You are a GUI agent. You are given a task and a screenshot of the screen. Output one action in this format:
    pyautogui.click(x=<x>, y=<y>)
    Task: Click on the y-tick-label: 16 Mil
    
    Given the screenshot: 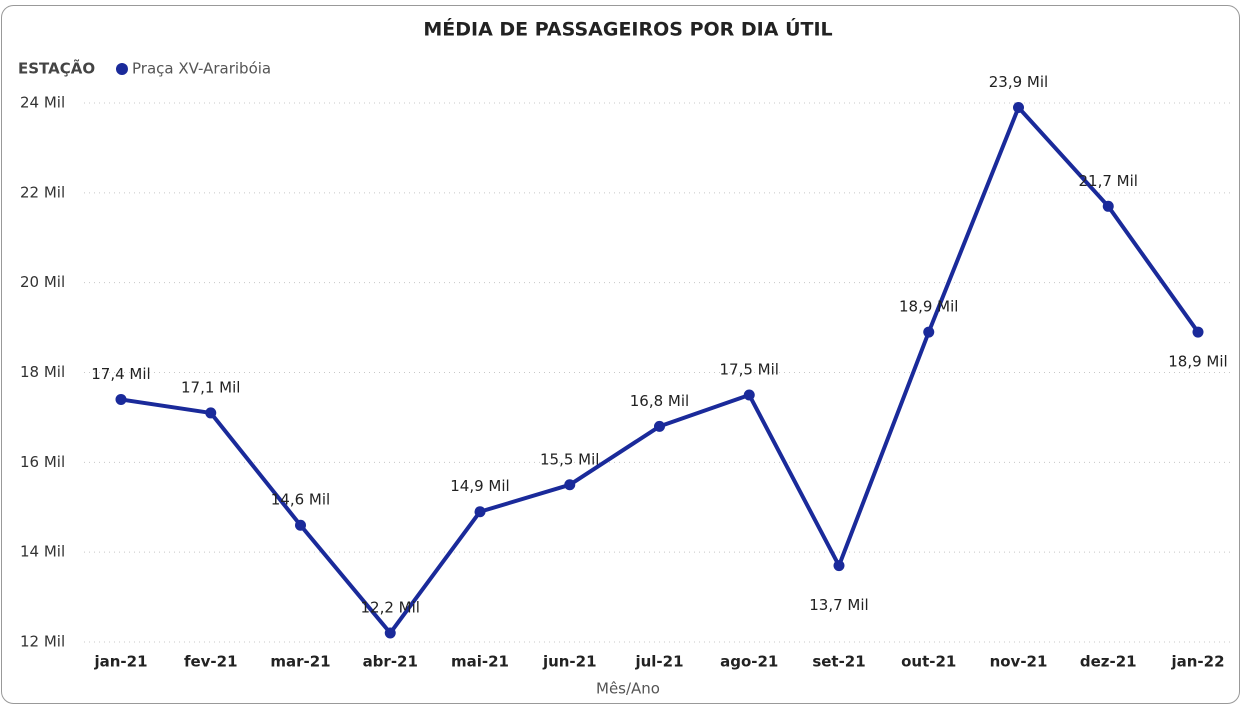 What is the action you would take?
    pyautogui.click(x=42, y=462)
    